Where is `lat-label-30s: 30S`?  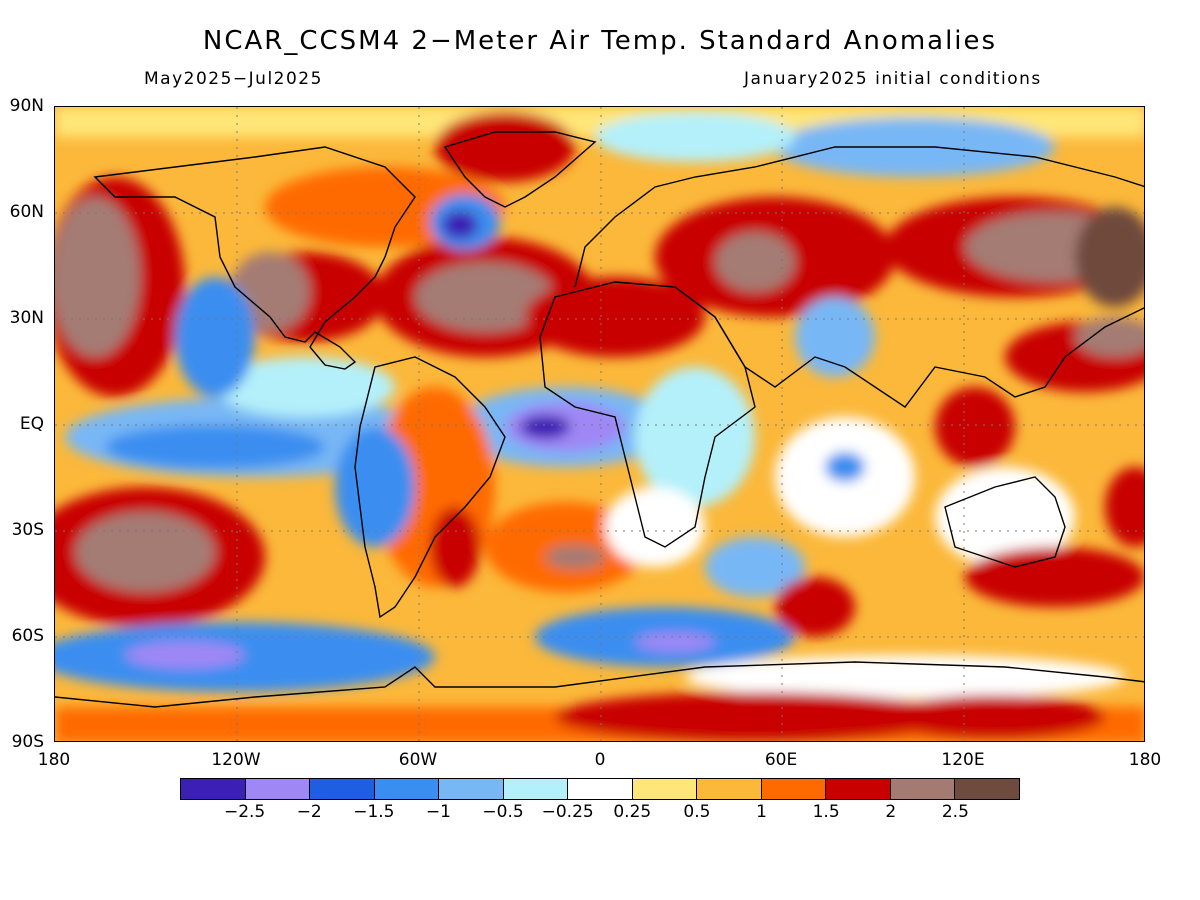 lat-label-30s: 30S is located at coordinates (27, 530).